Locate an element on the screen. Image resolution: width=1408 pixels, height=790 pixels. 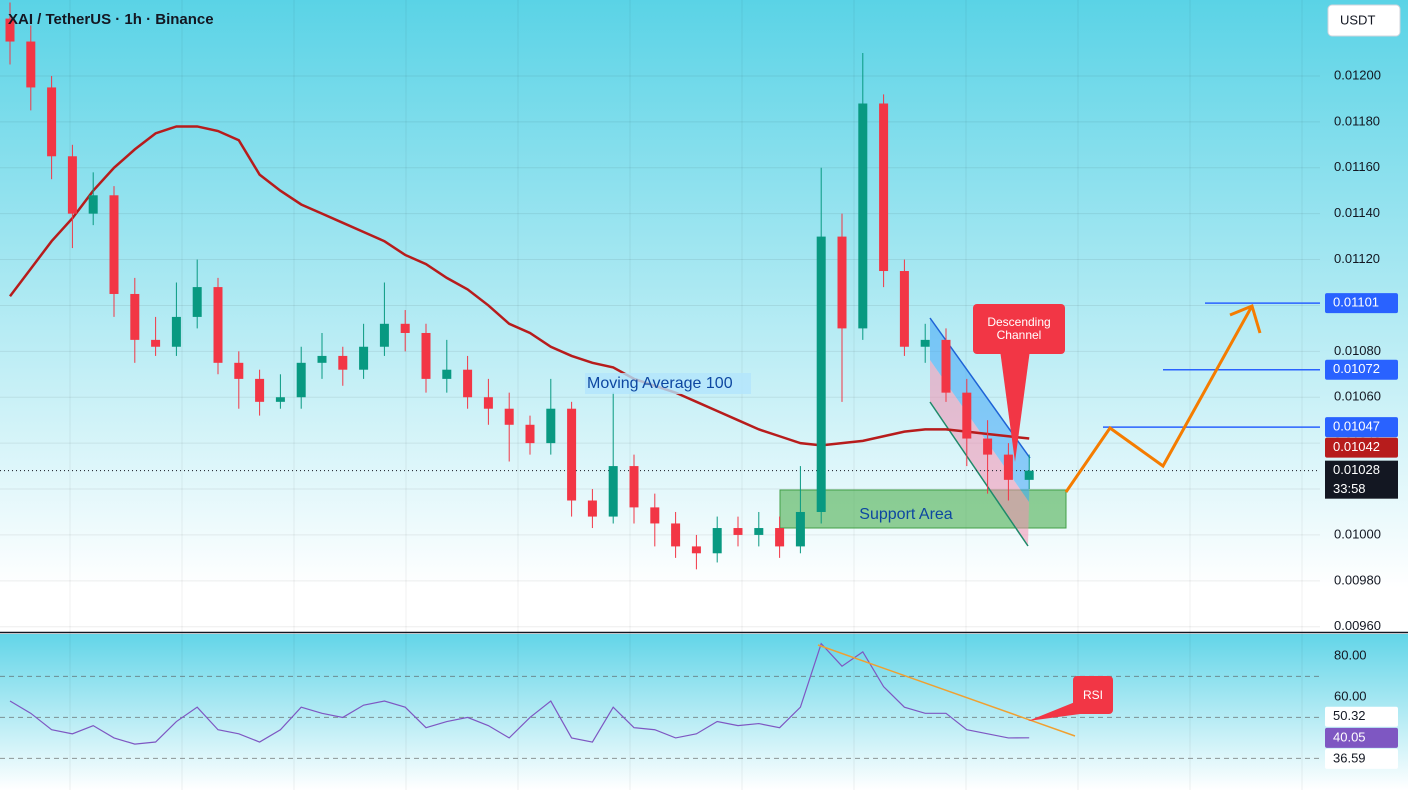
y-tick-label: 0.01200 is located at coordinates (1357, 74).